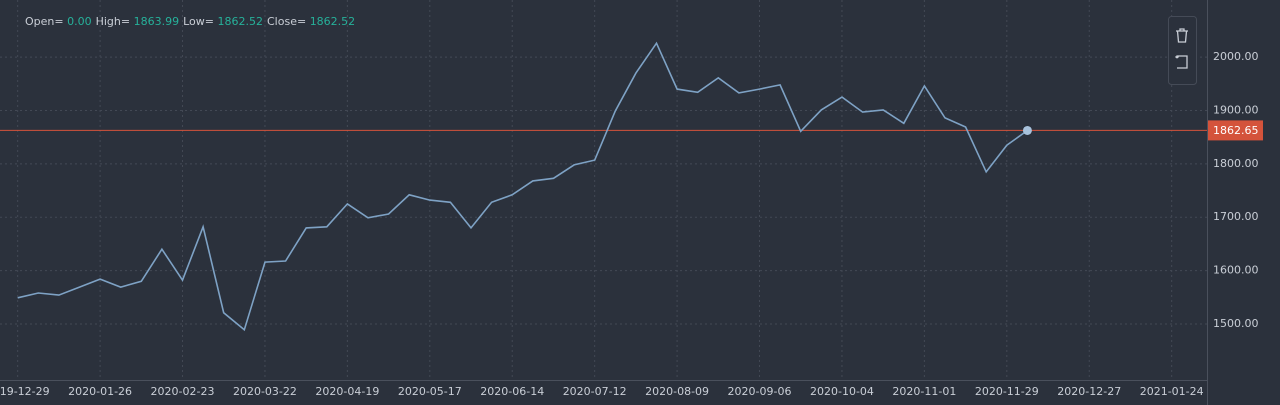  I want to click on x-tick-label: 2020-07-12, so click(595, 391).